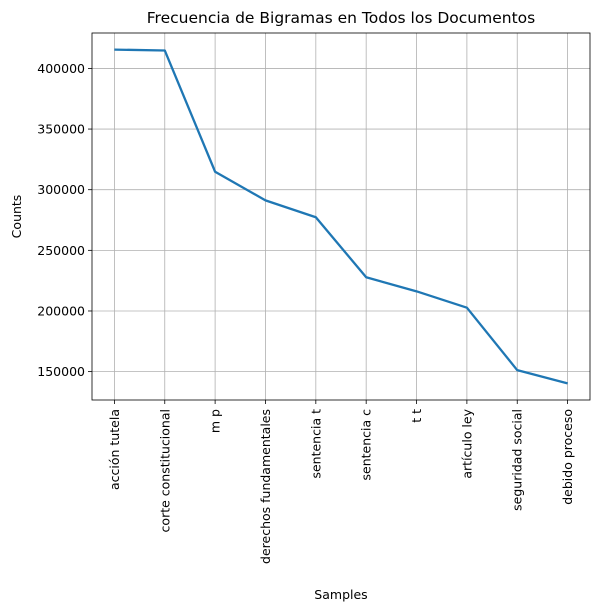 The image size is (597, 613). I want to click on y-tick-label: 350000, so click(61, 129).